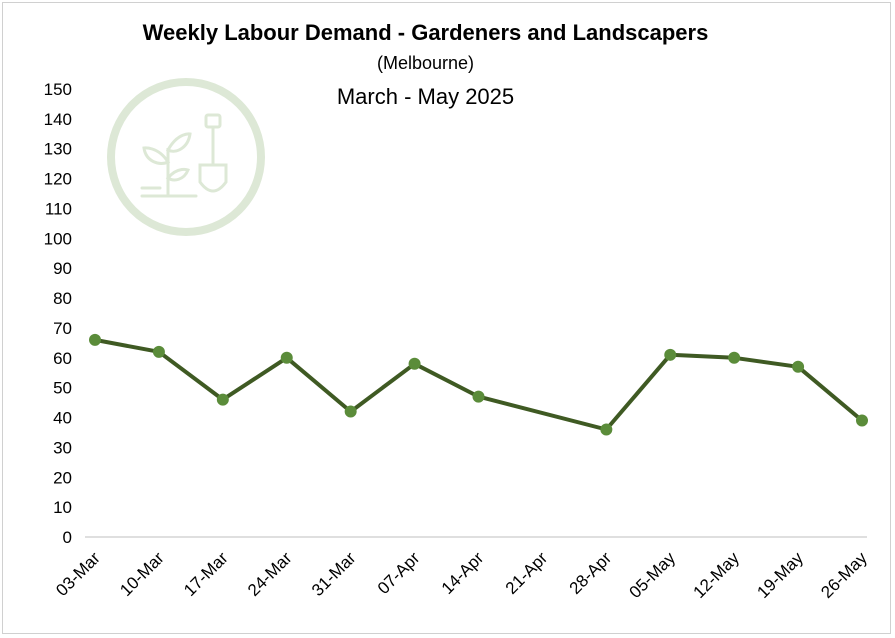 This screenshot has width=895, height=638. I want to click on data-point-03-Mar, so click(95, 339).